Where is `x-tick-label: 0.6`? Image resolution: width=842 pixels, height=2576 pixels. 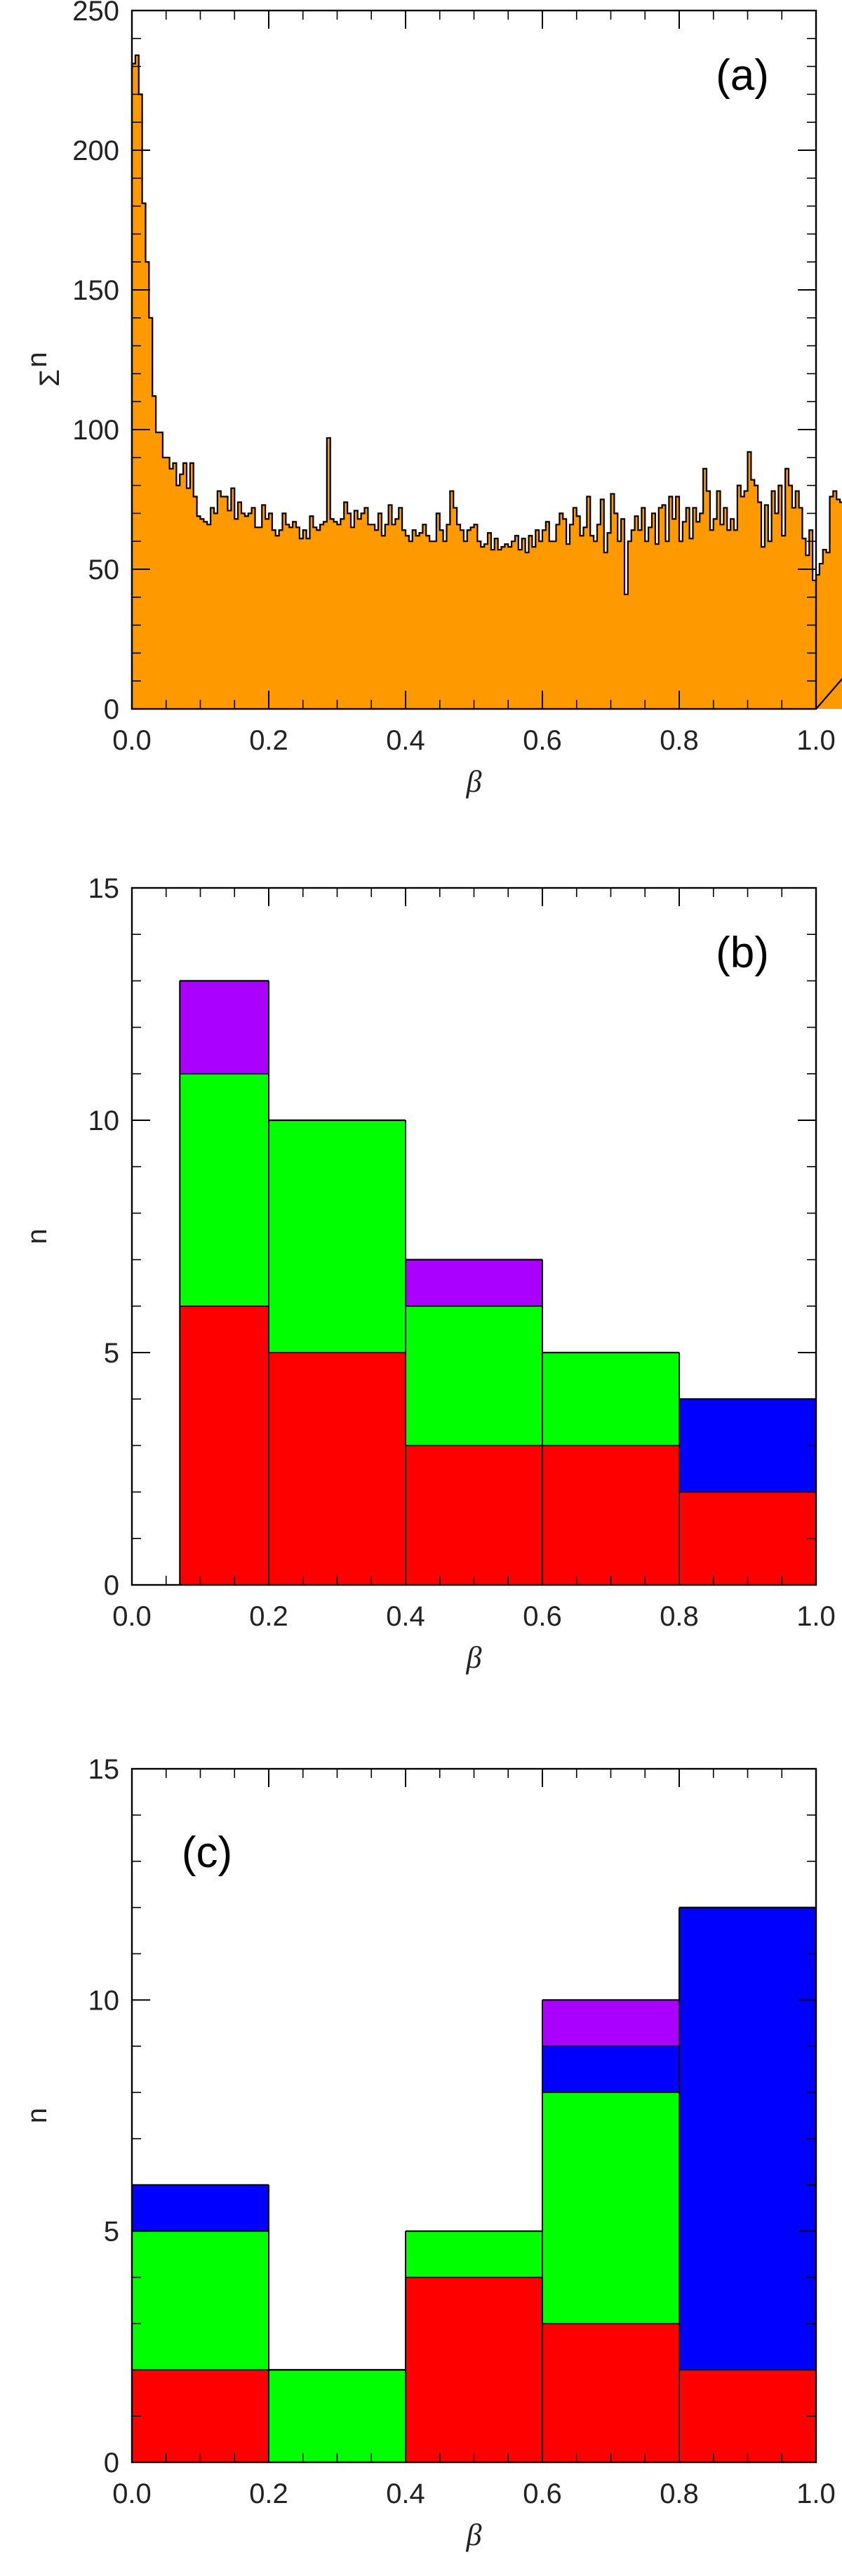
x-tick-label: 0.6 is located at coordinates (542, 740).